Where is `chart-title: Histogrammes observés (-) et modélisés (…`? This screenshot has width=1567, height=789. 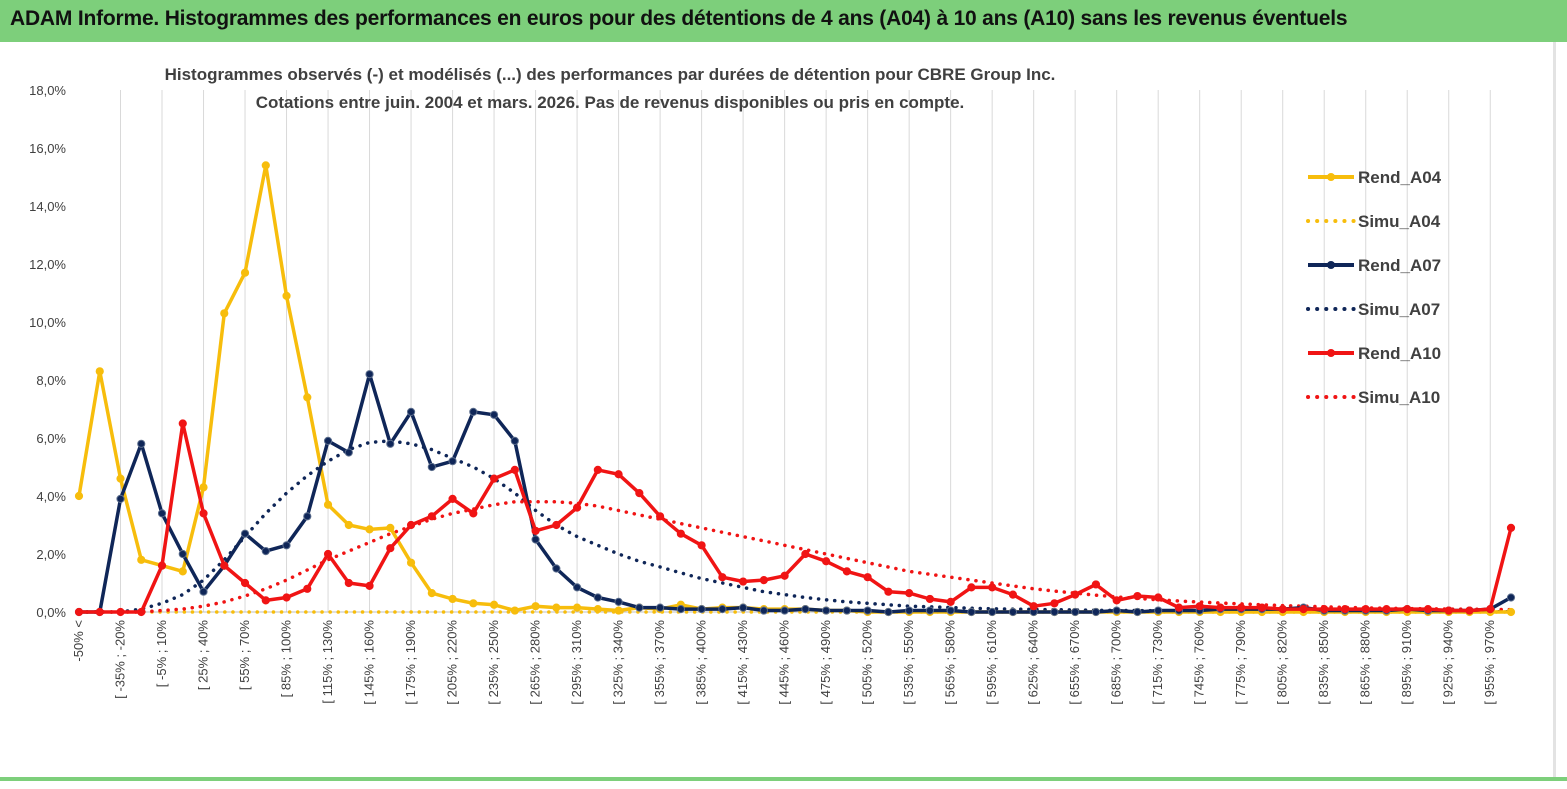
chart-title: Histogrammes observés (-) et modélisés (… is located at coordinates (610, 74).